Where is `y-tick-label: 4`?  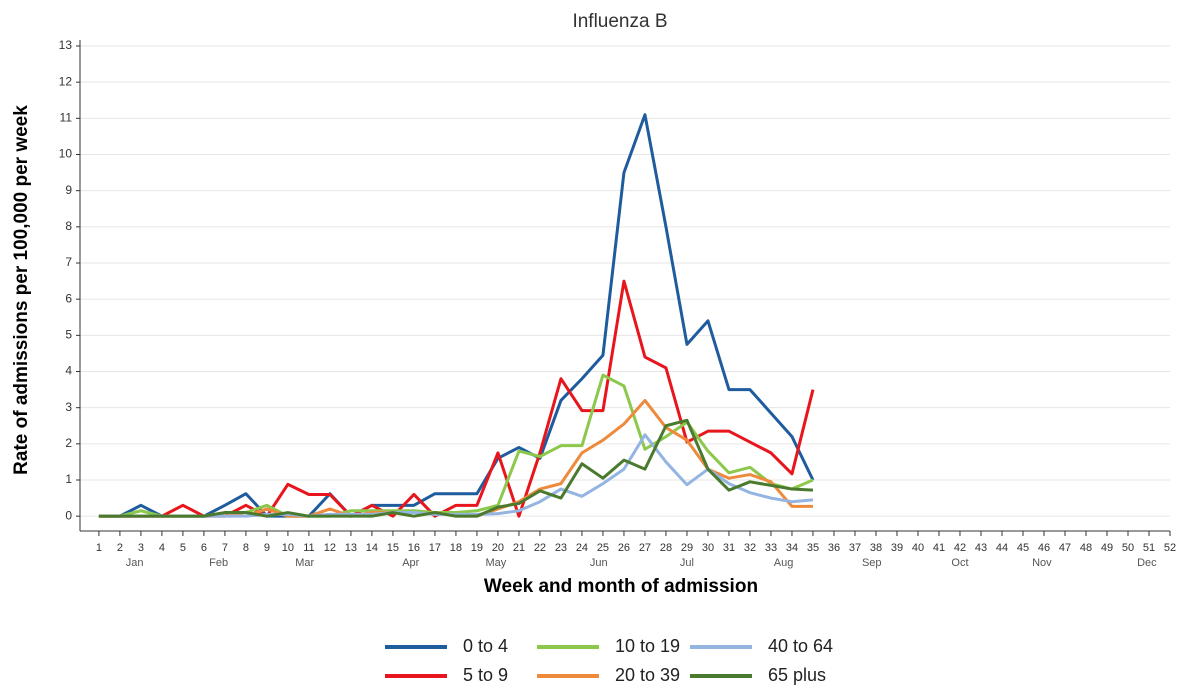 y-tick-label: 4 is located at coordinates (68, 371).